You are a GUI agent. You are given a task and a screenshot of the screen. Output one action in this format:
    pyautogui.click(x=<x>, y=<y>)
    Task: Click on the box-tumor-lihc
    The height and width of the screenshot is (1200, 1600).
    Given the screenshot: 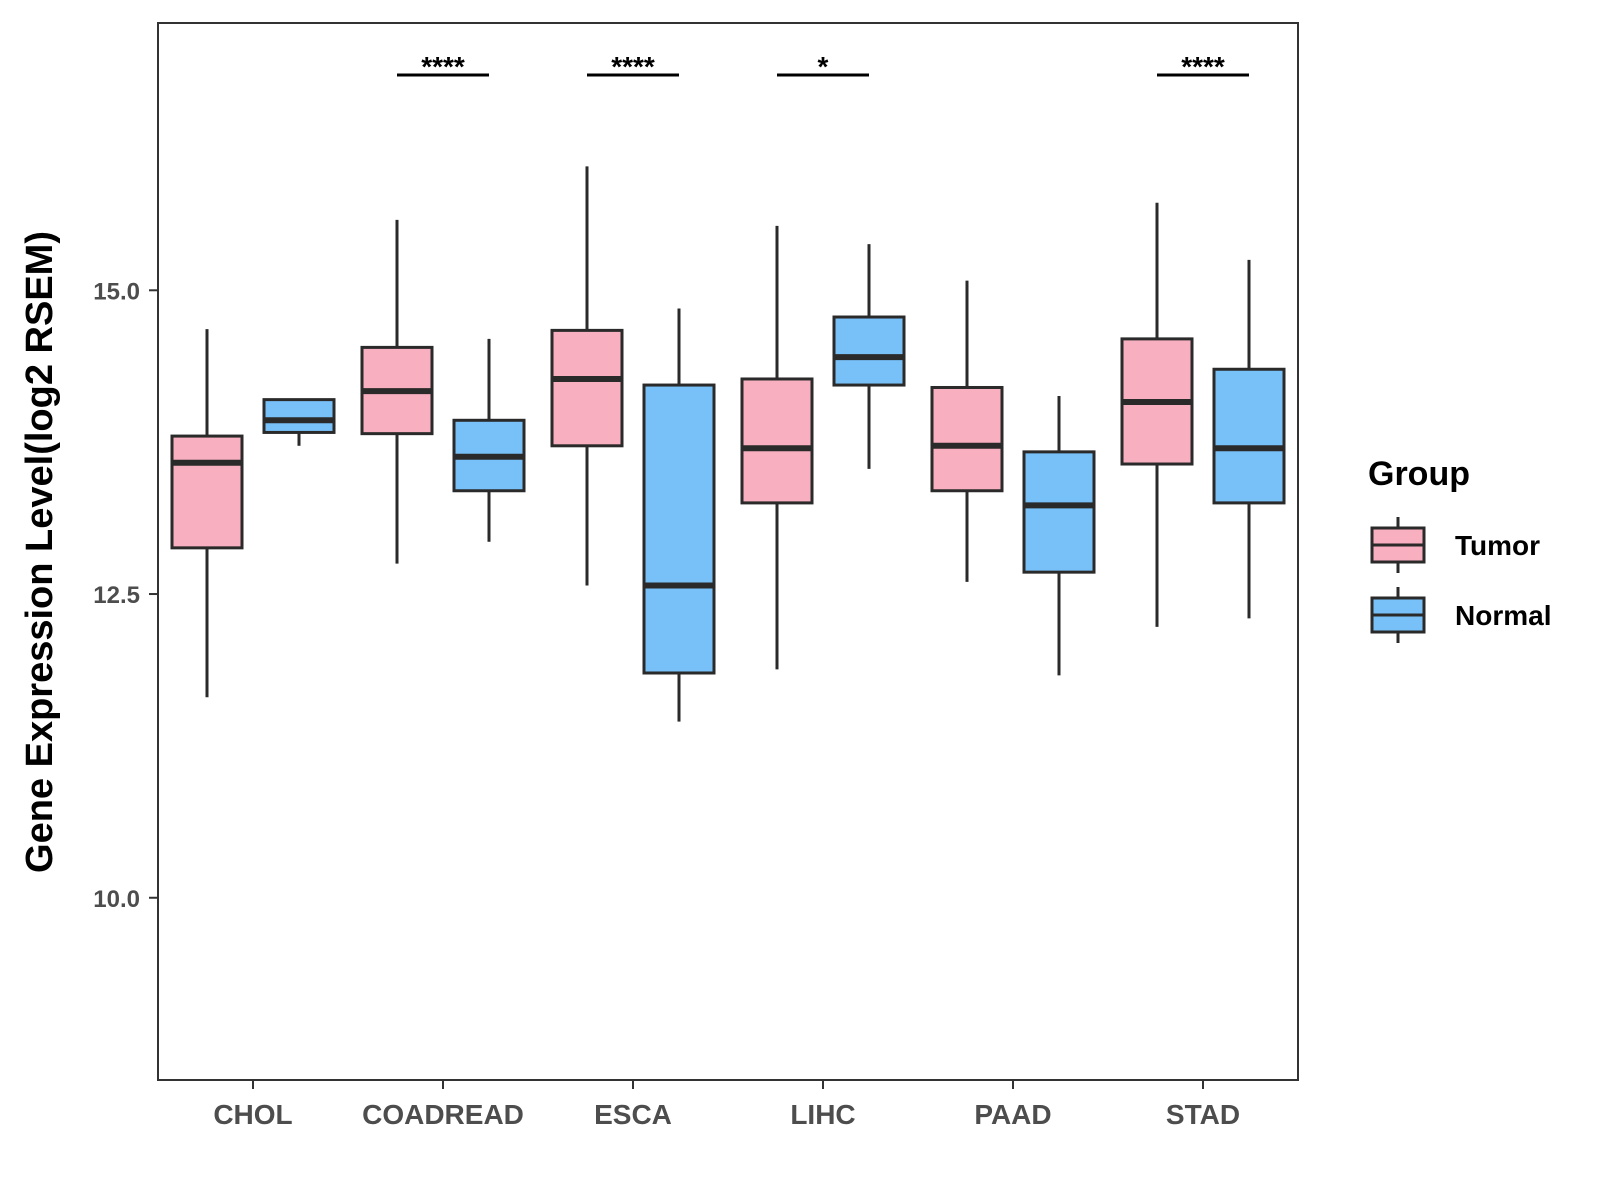 What is the action you would take?
    pyautogui.click(x=777, y=447)
    